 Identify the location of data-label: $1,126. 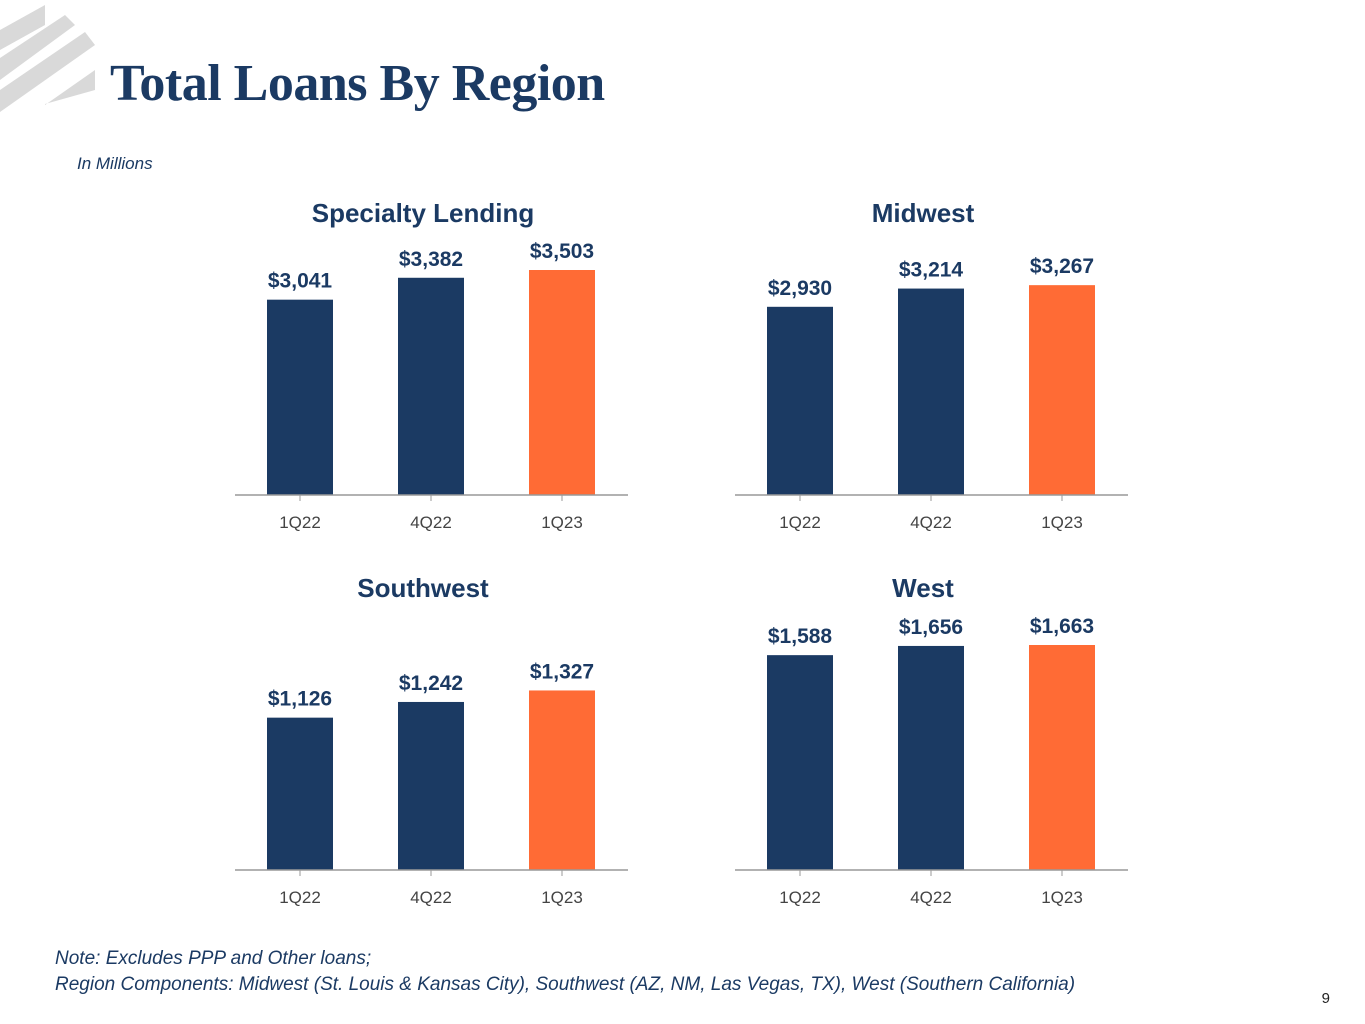
(300, 699).